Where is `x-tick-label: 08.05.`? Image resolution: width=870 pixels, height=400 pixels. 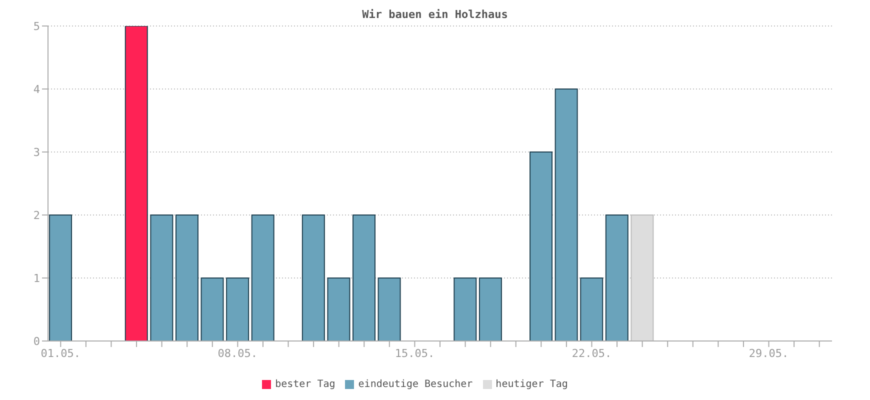 x-tick-label: 08.05. is located at coordinates (238, 353).